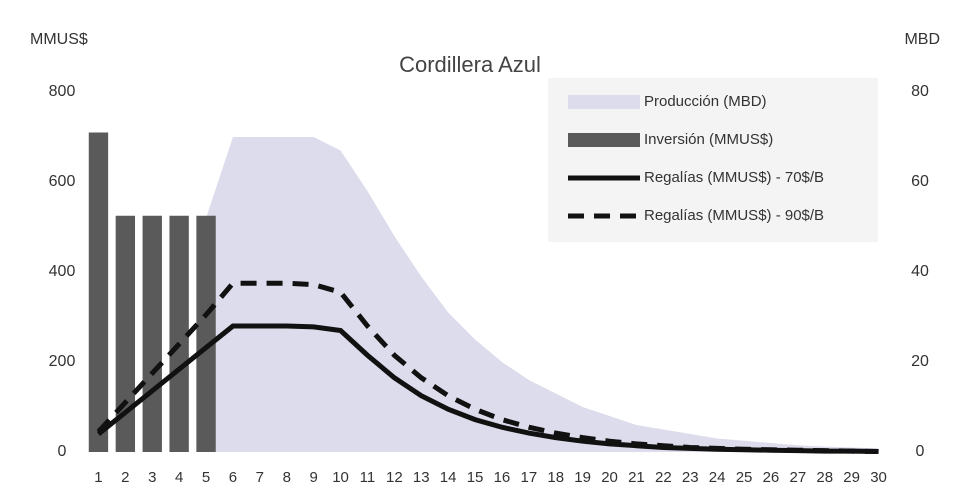  What do you see at coordinates (920, 91) in the screenshot?
I see `y2-tick-label: 80` at bounding box center [920, 91].